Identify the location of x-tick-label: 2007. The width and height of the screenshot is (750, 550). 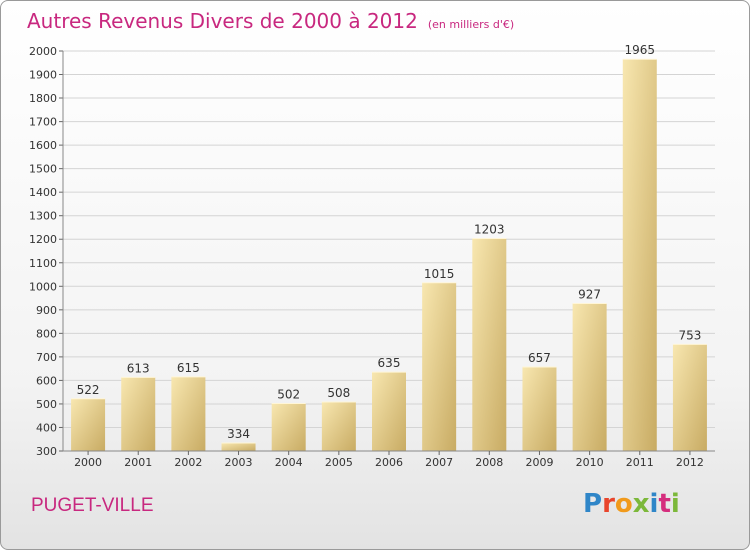
(439, 462).